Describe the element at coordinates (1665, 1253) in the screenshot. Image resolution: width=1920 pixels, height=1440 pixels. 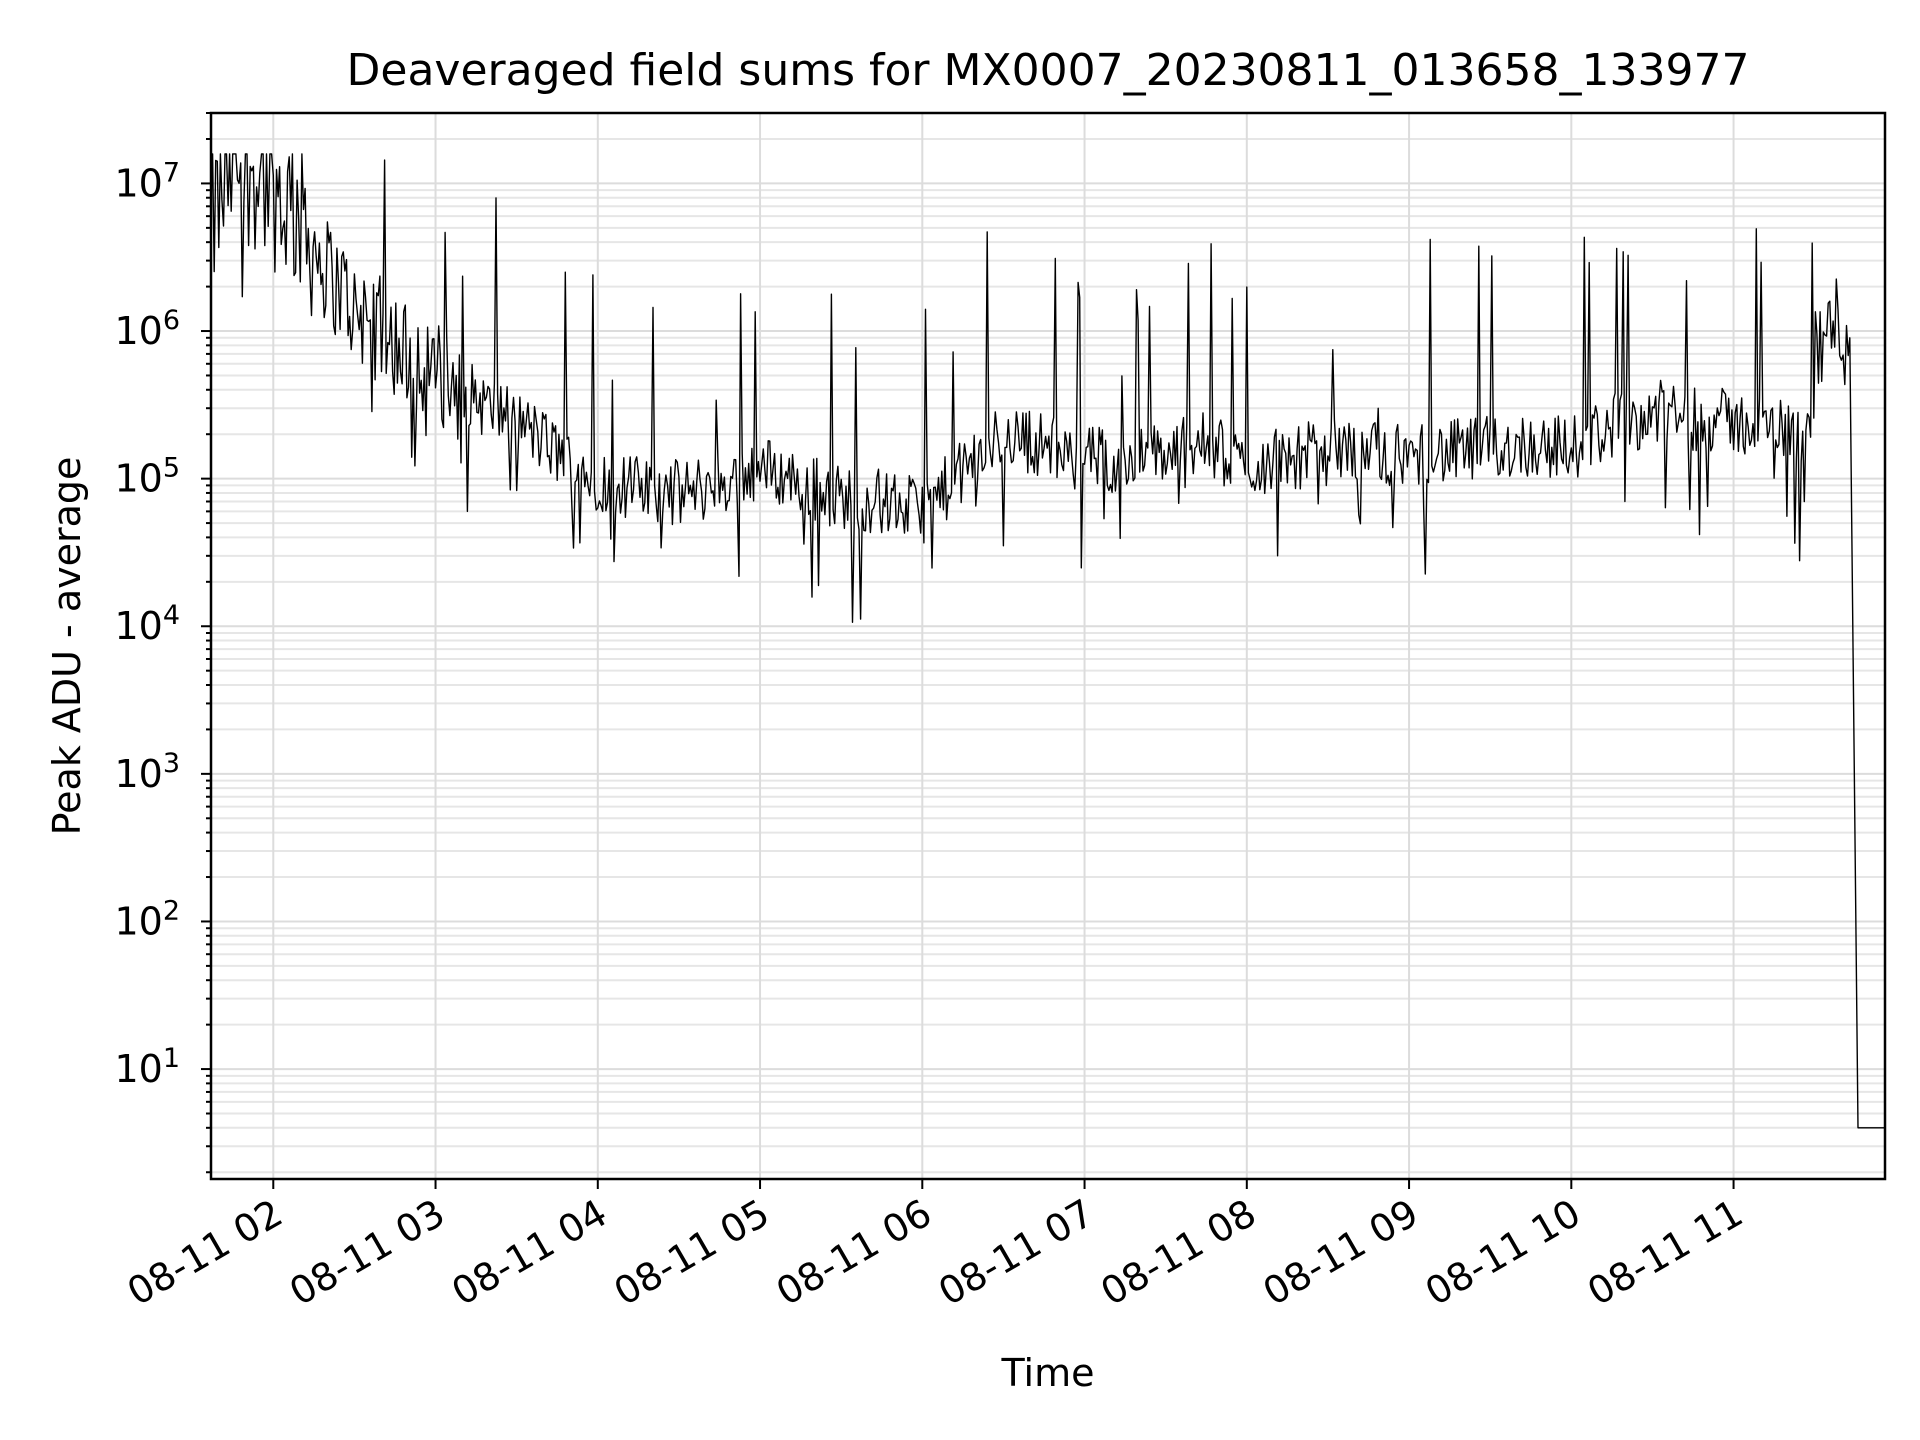
I see `x-tick-label: 08-11 11` at that location.